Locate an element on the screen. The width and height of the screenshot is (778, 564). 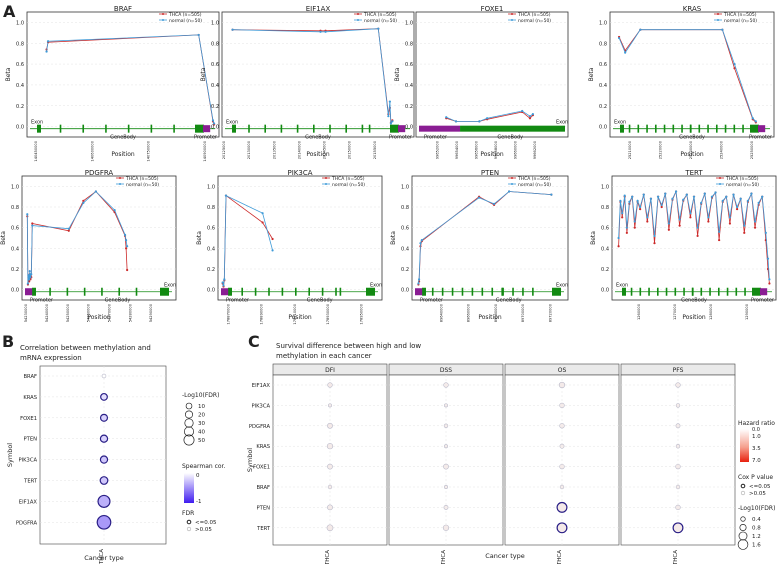
x-tick-label: 178890000 is located at coordinates (262, 313).